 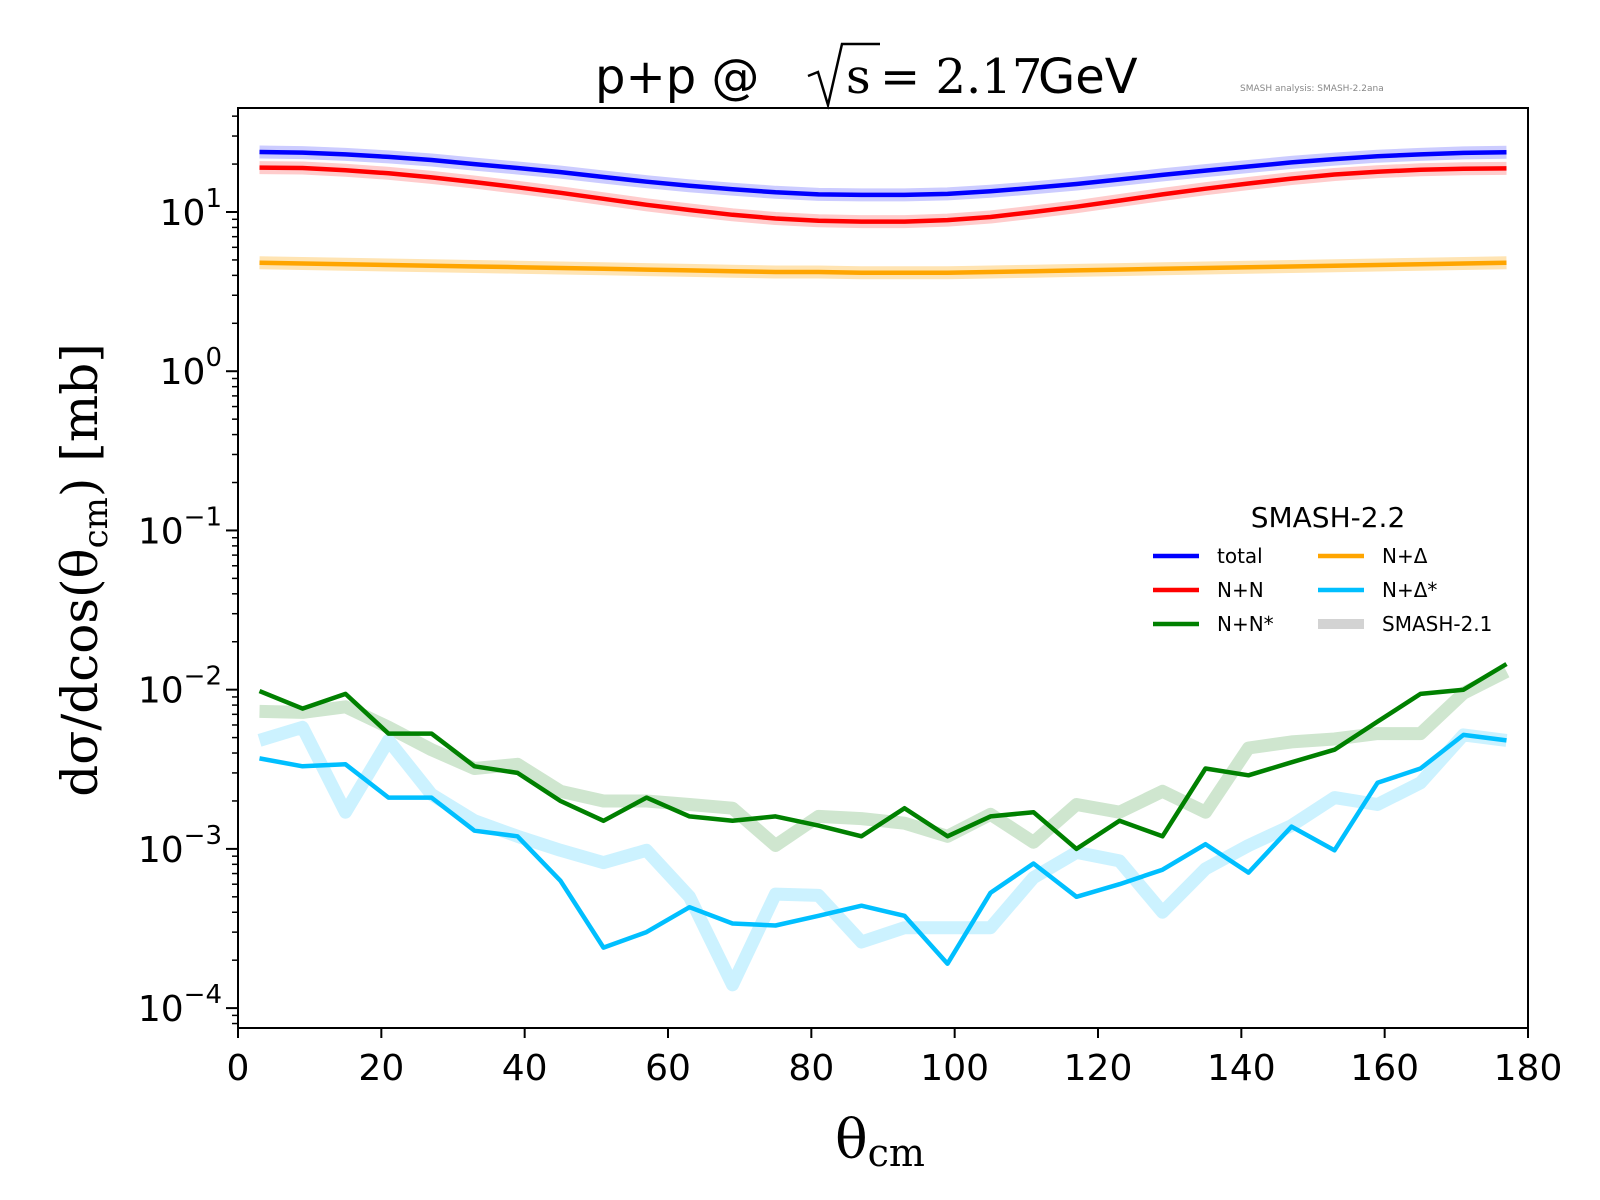 I want to click on ylabel-prefix: dσ/dcos(θ, so click(x=80, y=672).